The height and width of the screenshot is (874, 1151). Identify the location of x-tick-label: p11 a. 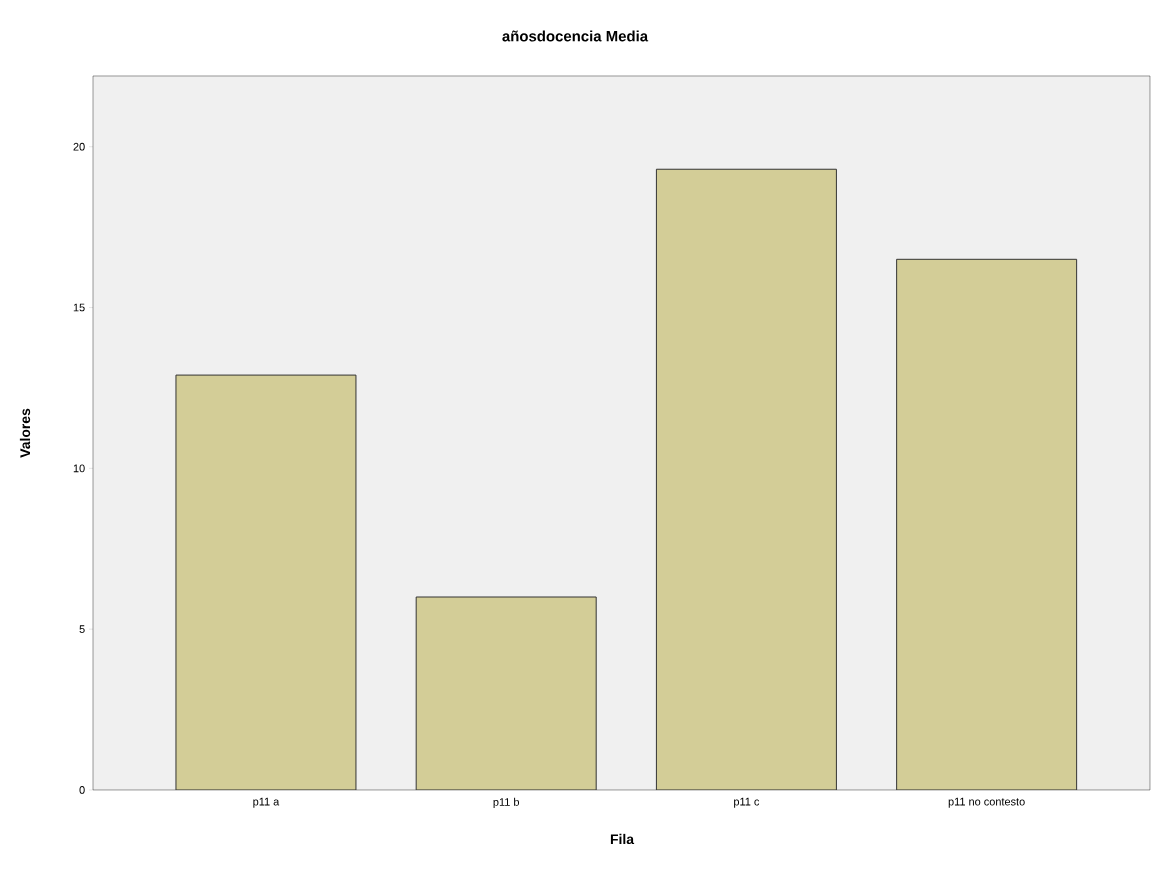
(266, 802).